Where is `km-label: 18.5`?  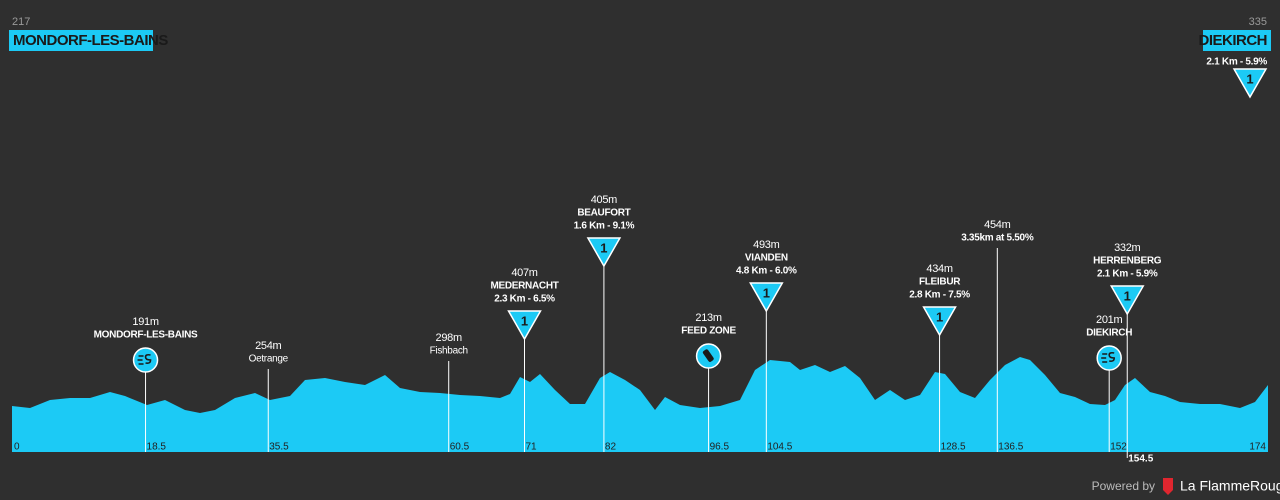 km-label: 18.5 is located at coordinates (157, 447).